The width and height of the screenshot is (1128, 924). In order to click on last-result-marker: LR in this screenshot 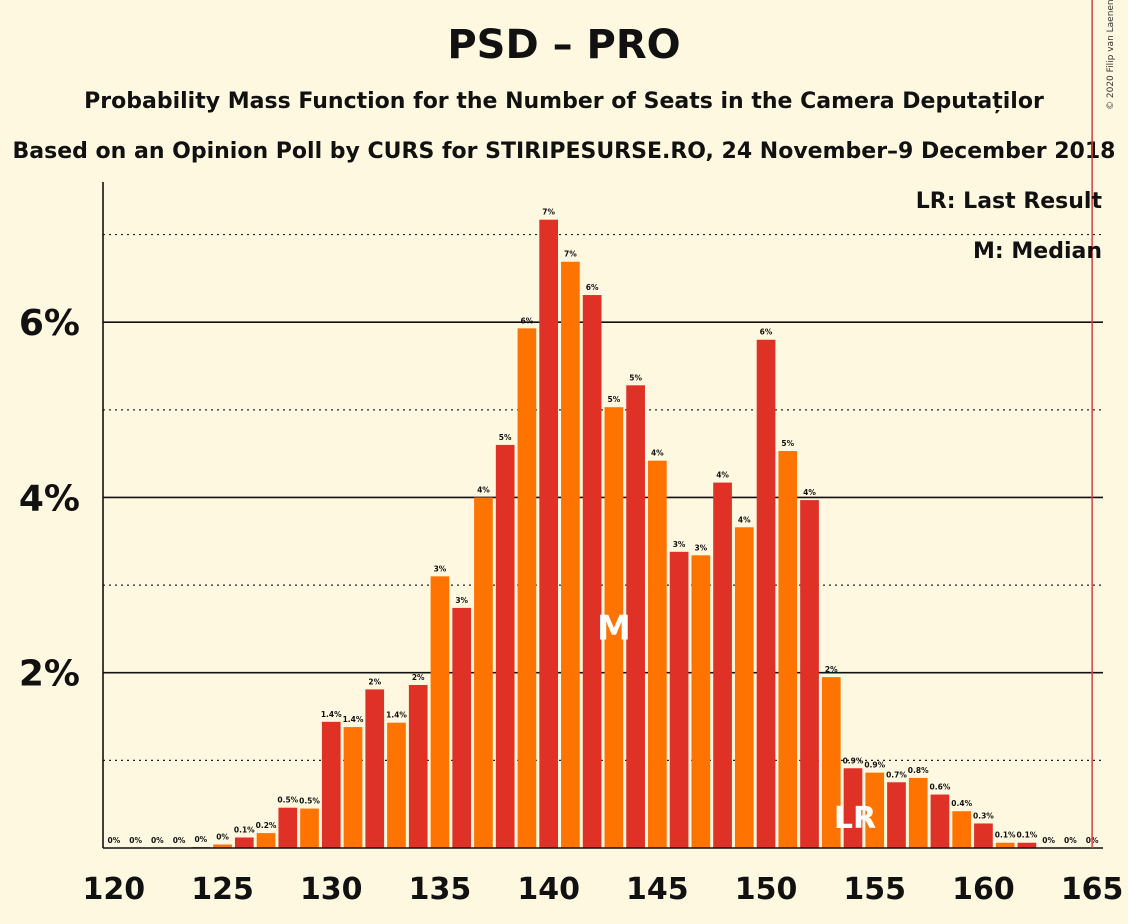, I will do `click(855, 818)`.